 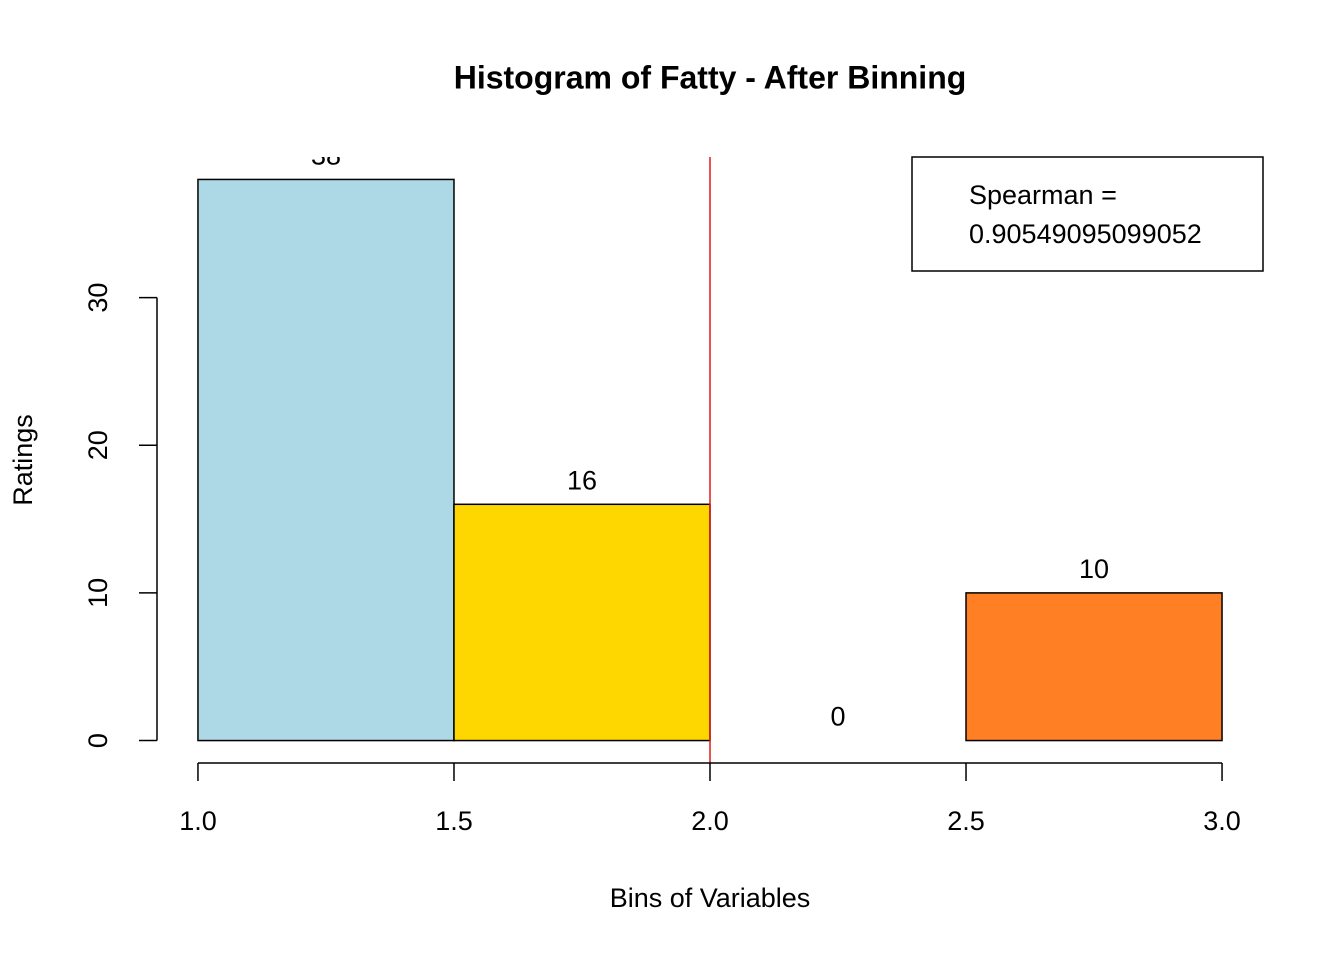 What do you see at coordinates (326, 156) in the screenshot?
I see `value-label: 38` at bounding box center [326, 156].